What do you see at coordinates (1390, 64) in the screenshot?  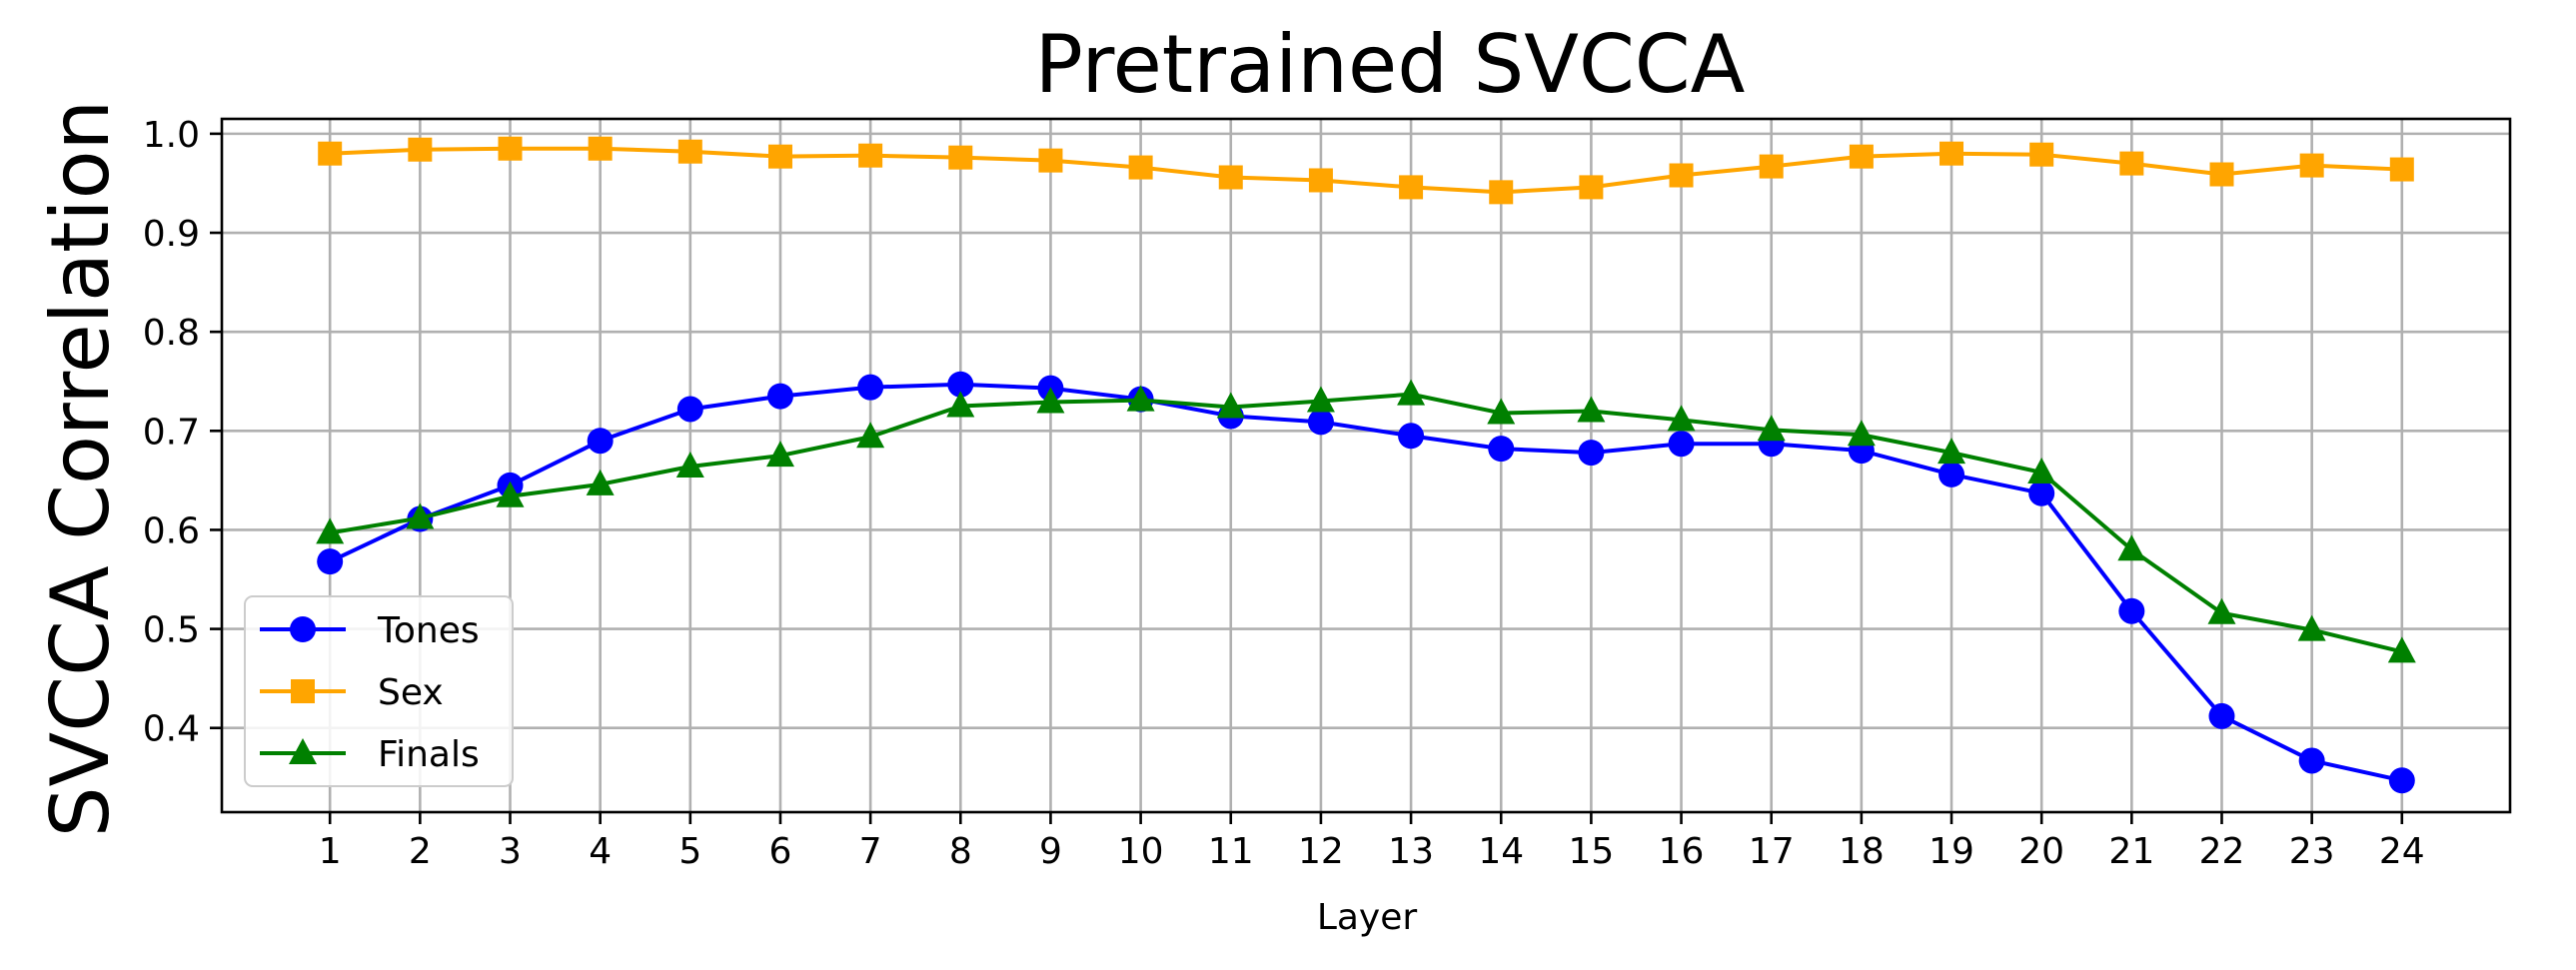 I see `chart-title: Pretrained SVCCA` at bounding box center [1390, 64].